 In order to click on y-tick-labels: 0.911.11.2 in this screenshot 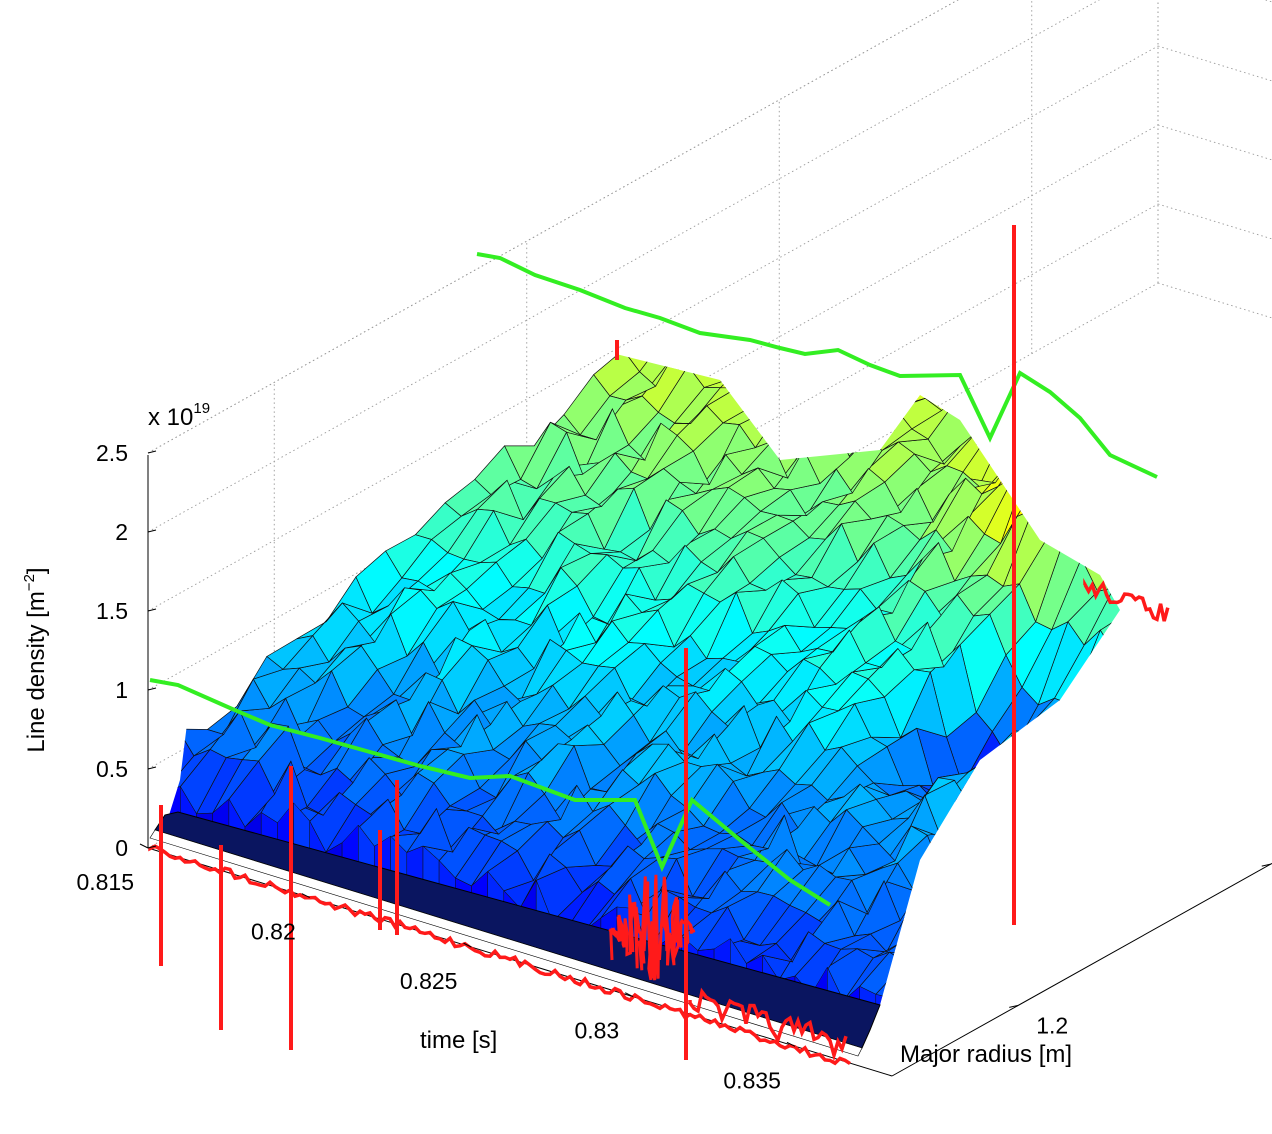, I will do `click(1140, 950)`.